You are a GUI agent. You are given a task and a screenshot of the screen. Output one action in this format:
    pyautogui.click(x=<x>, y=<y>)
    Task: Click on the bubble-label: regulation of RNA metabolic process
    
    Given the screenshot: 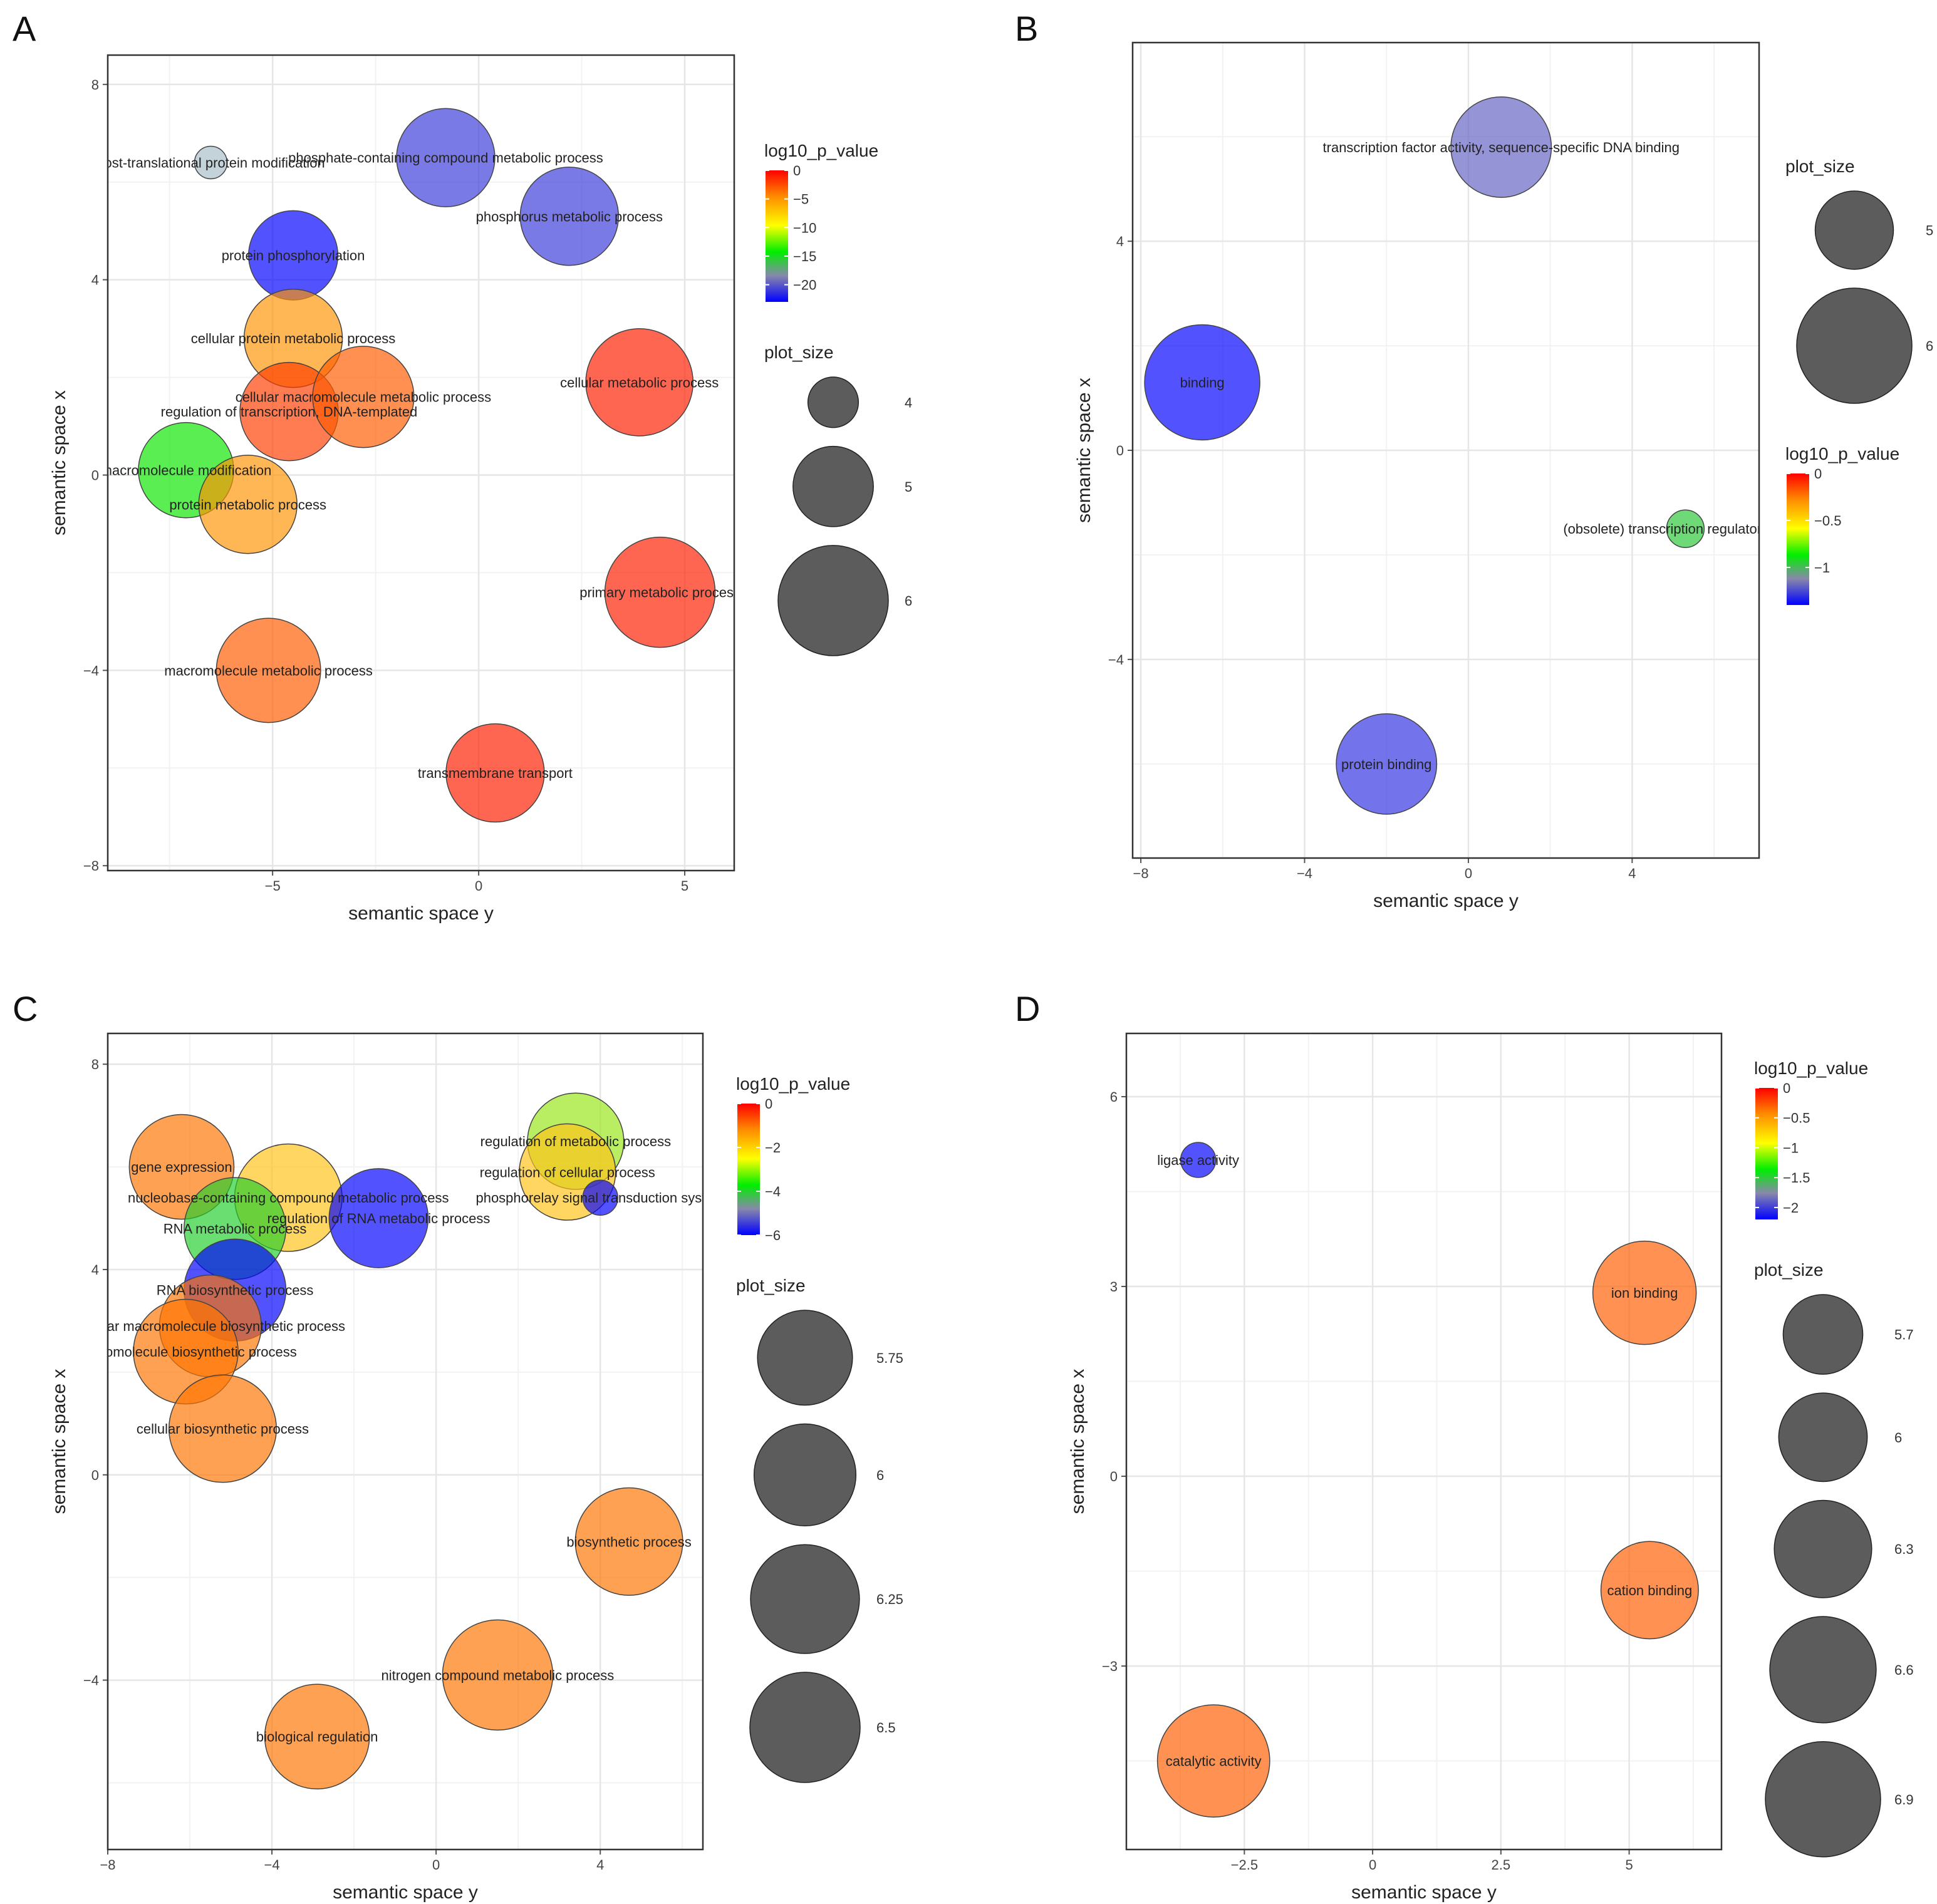 What is the action you would take?
    pyautogui.click(x=378, y=1218)
    